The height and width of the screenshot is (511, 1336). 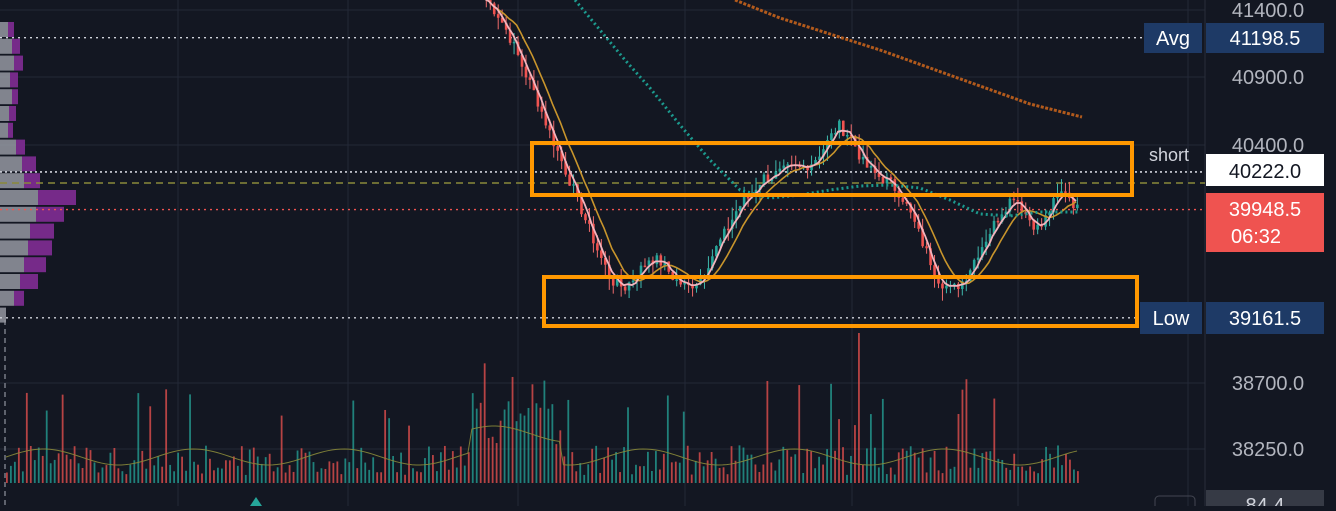 I want to click on short-value-label: 40222.0, so click(x=1265, y=172).